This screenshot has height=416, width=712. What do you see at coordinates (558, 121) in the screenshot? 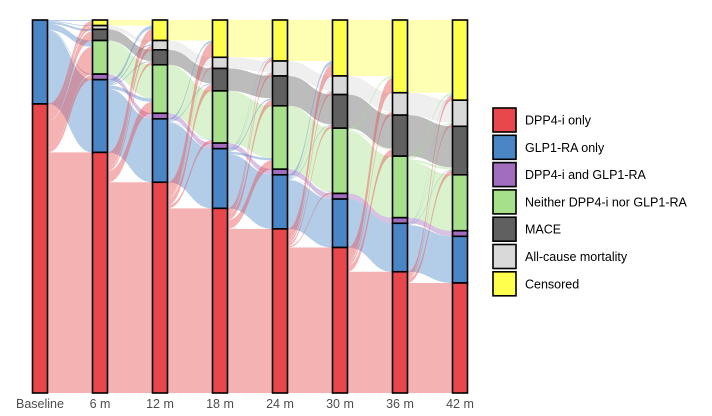
I see `legend-label: DPP4-i only` at bounding box center [558, 121].